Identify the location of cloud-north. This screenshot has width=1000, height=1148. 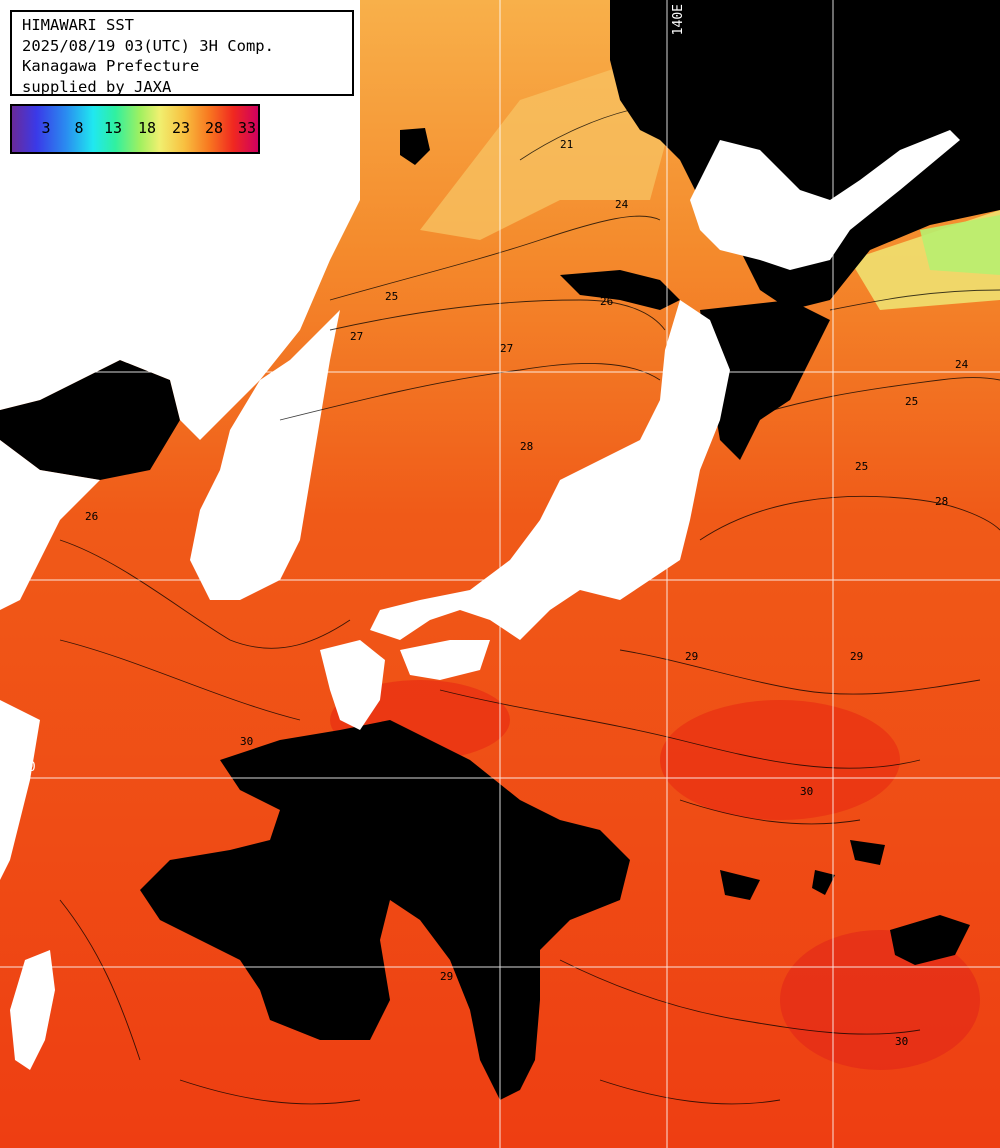
(805, 155).